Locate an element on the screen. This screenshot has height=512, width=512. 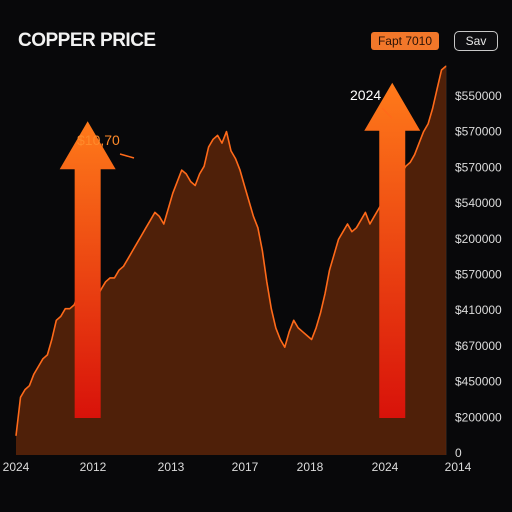
y-tick-label: $540000 is located at coordinates (478, 203).